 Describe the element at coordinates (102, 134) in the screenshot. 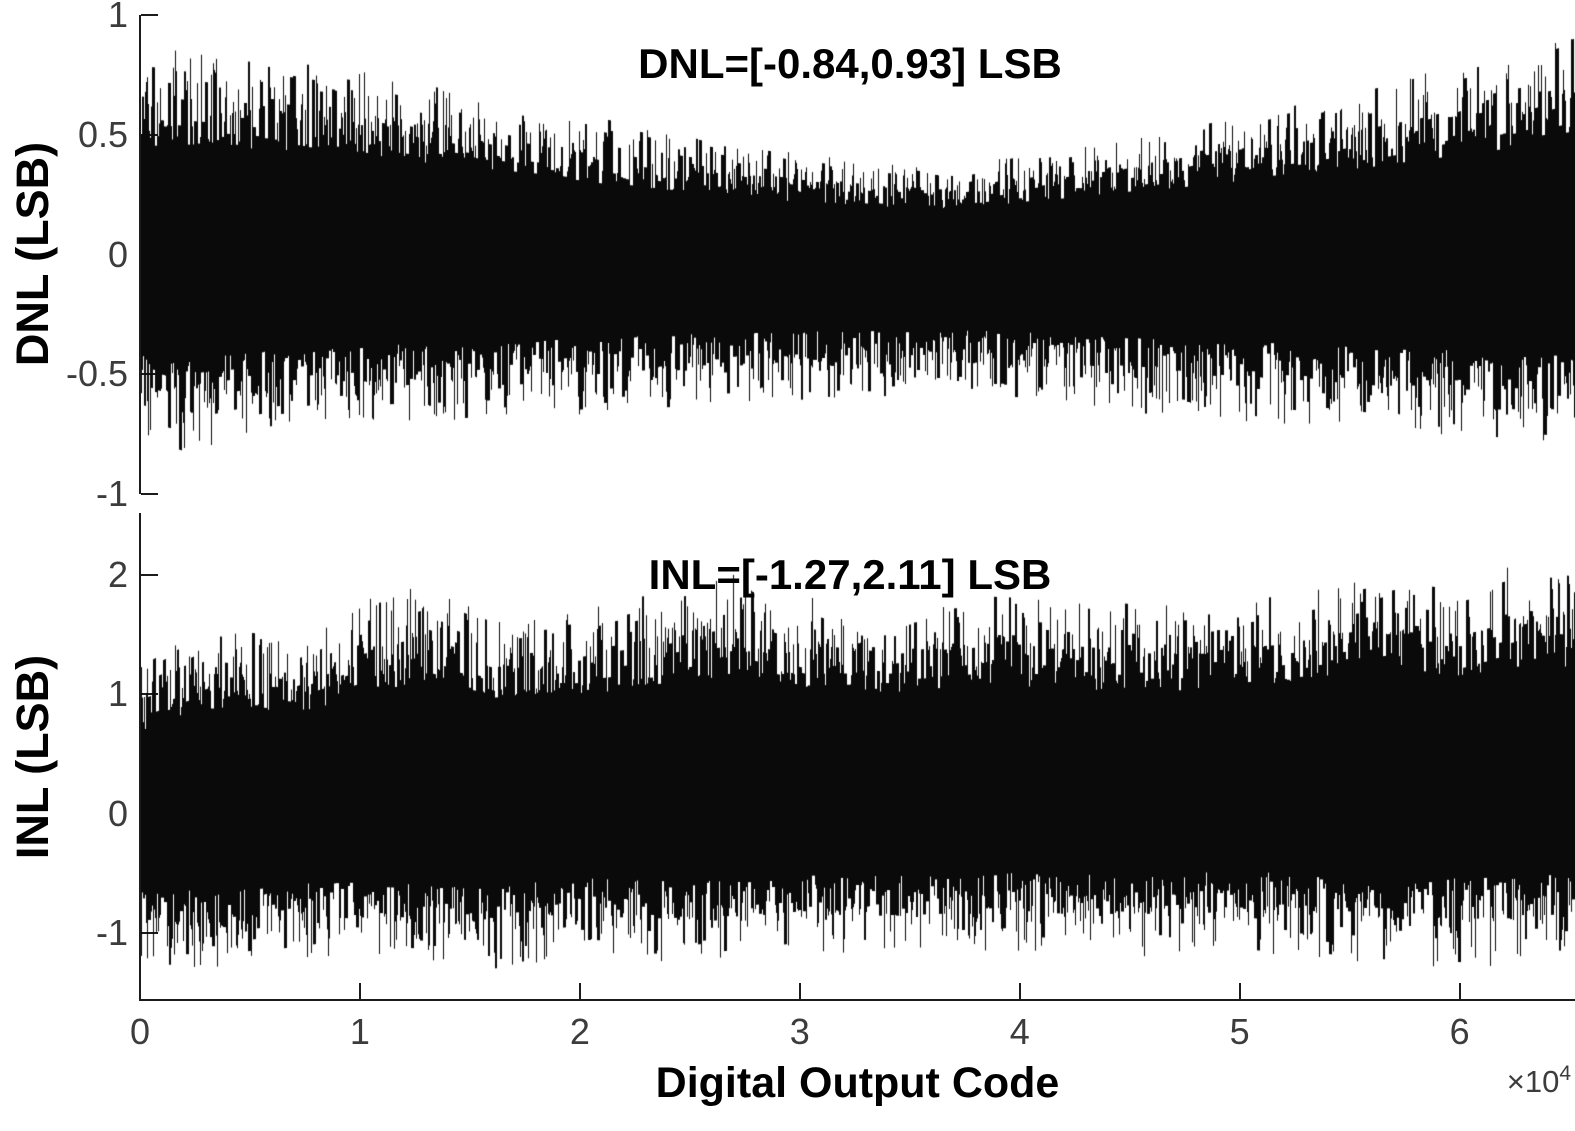

I see `y-tick-label: 0.5` at that location.